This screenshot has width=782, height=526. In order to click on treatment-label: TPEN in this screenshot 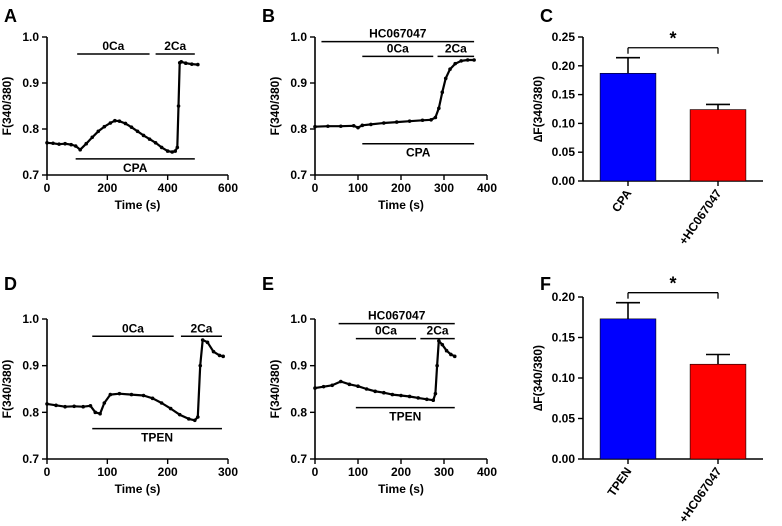, I will do `click(405, 417)`.